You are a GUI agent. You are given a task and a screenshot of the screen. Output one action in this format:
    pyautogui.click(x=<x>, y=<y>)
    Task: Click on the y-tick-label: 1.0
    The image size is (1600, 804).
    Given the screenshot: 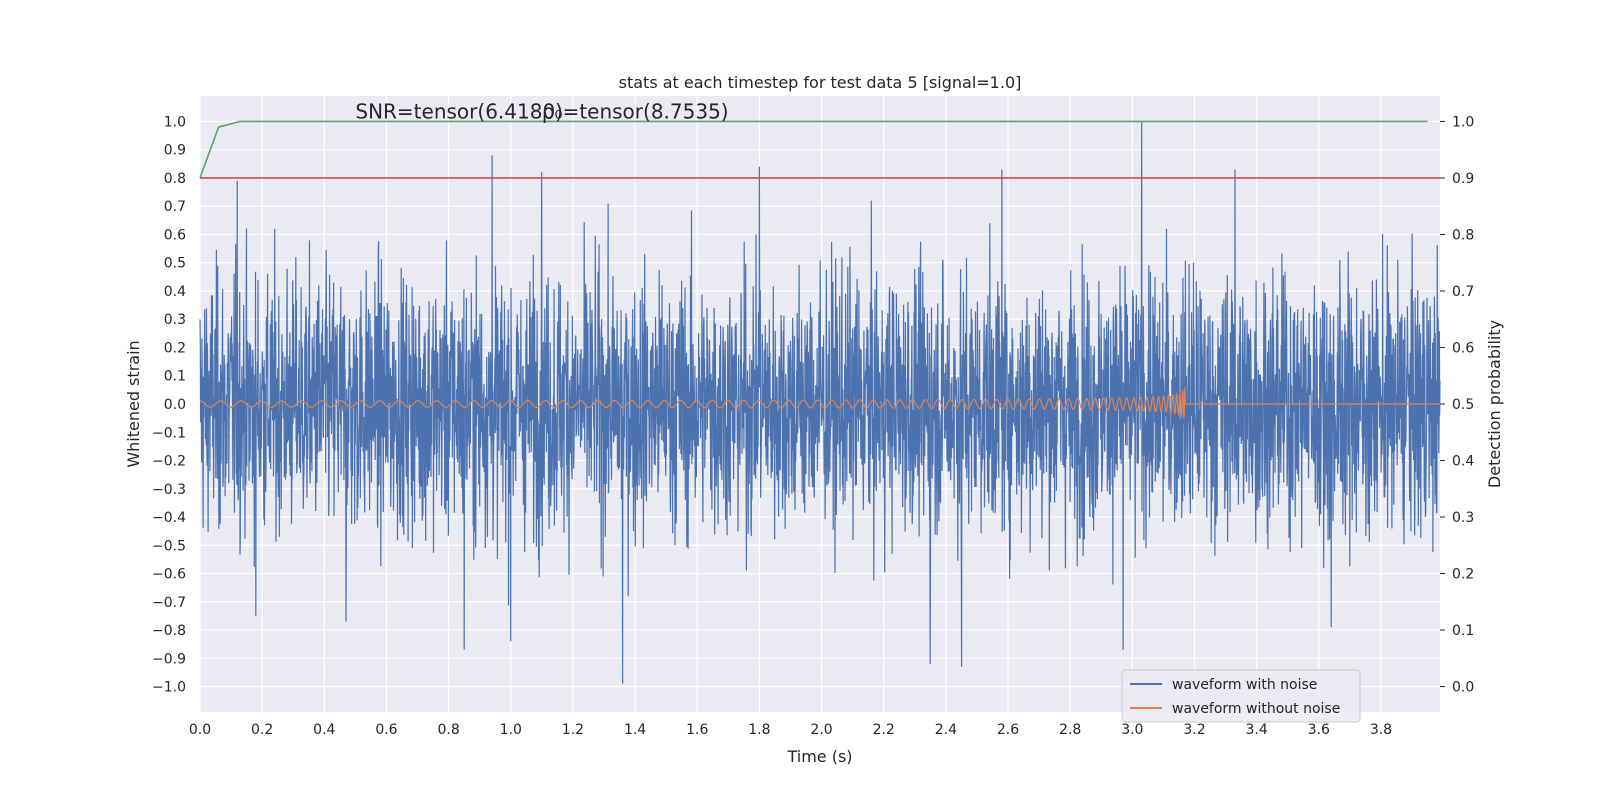 What is the action you would take?
    pyautogui.click(x=175, y=122)
    